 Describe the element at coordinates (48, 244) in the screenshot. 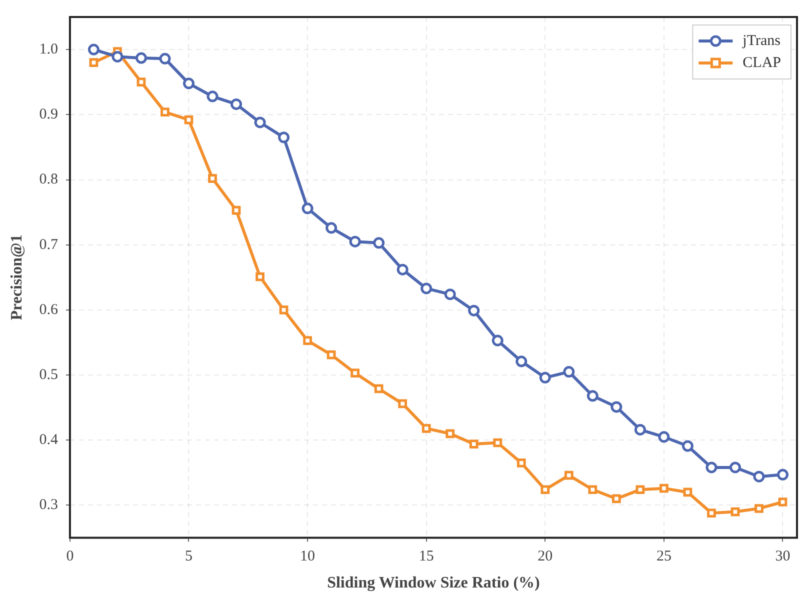

I see `y-tick-label: 0.7` at that location.